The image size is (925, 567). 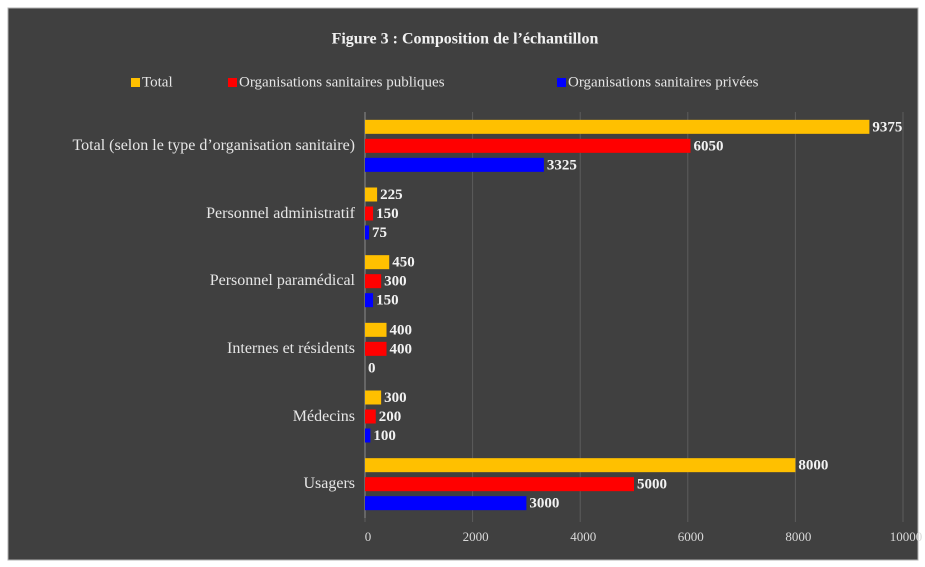 What do you see at coordinates (887, 127) in the screenshot?
I see `data-label: 9375` at bounding box center [887, 127].